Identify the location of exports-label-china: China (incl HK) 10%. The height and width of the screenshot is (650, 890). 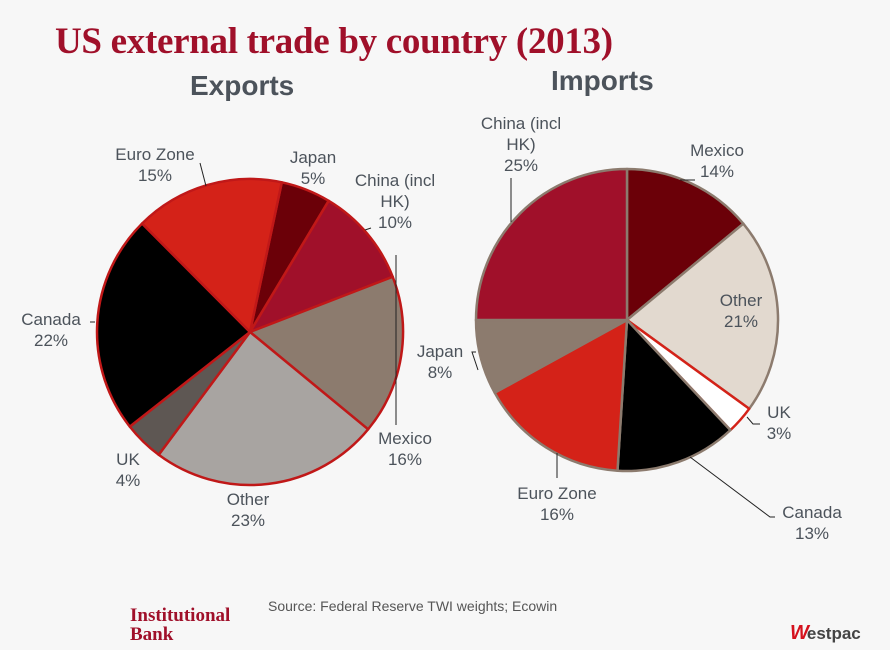
(395, 201).